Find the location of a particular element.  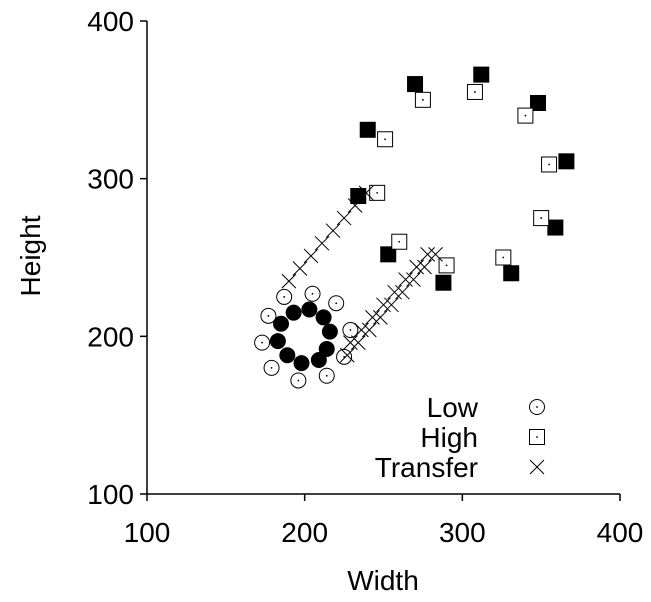

x-tick-label: 100 is located at coordinates (147, 532).